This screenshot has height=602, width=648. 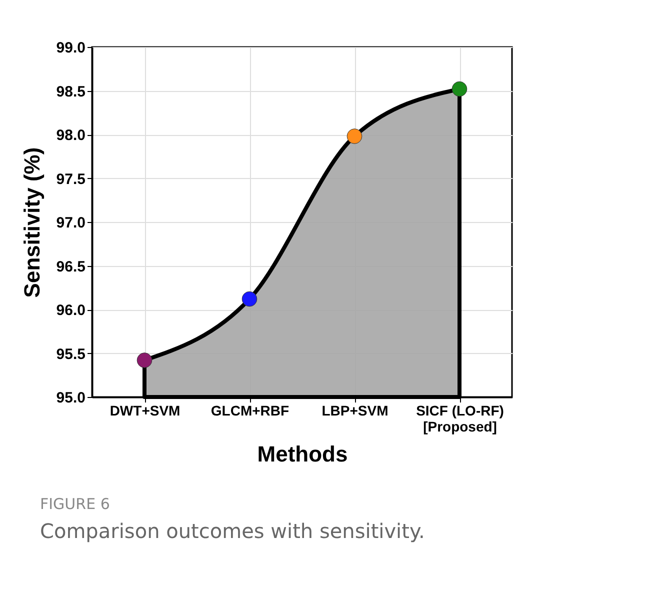 What do you see at coordinates (145, 410) in the screenshot?
I see `x-tick-label: DWT+SVM` at bounding box center [145, 410].